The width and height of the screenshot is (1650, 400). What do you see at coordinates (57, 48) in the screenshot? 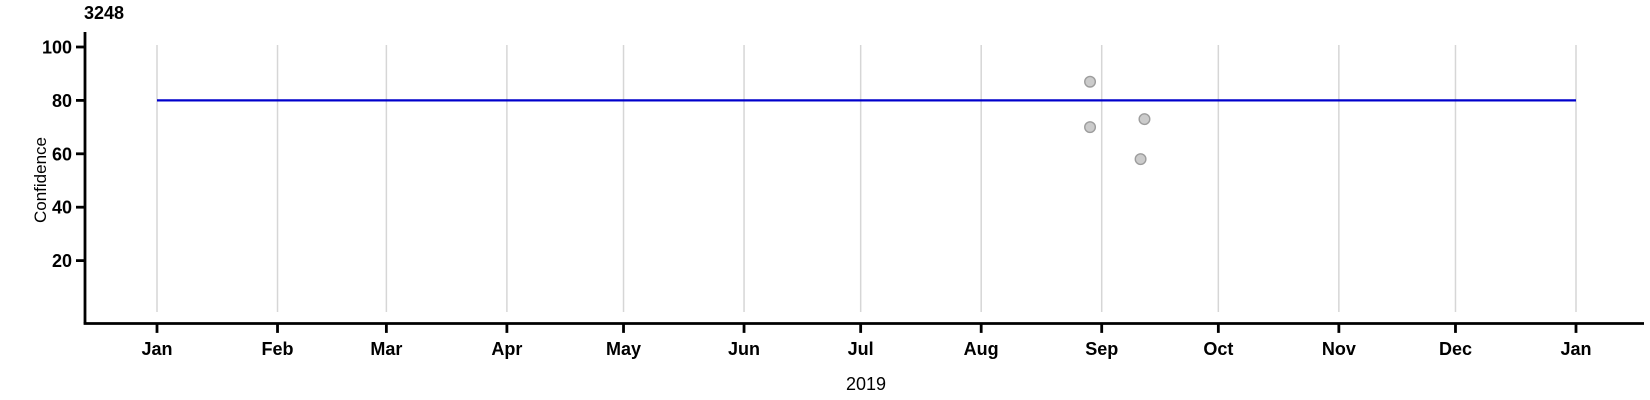
I see `y-tick-label: 100` at bounding box center [57, 48].